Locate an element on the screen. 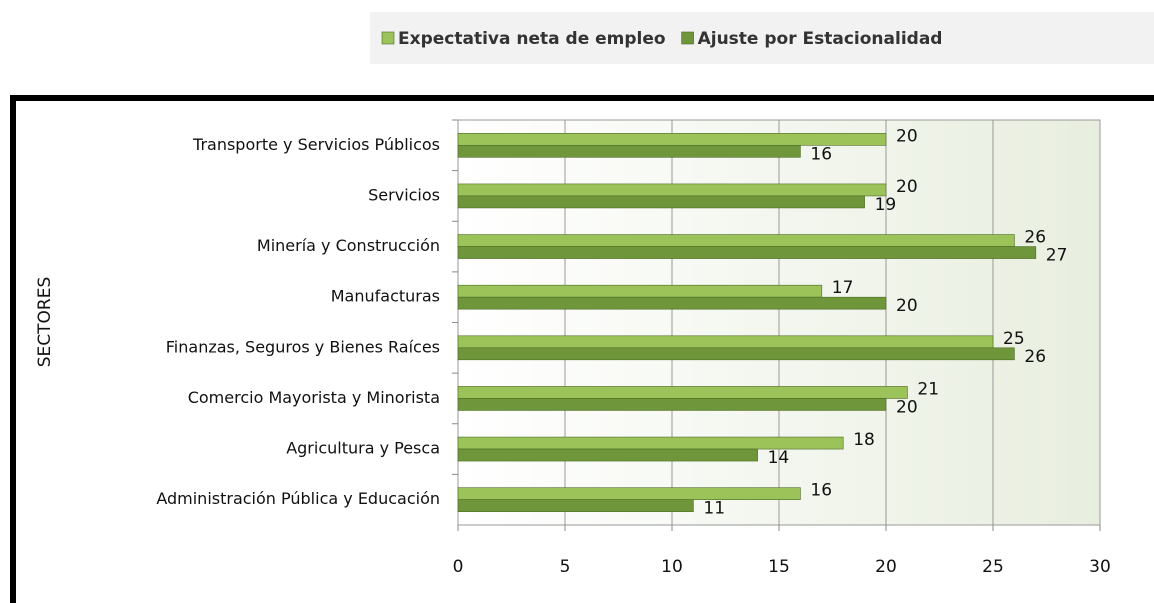 Image resolution: width=1154 pixels, height=603 pixels. x-tick-label: 0 is located at coordinates (458, 567).